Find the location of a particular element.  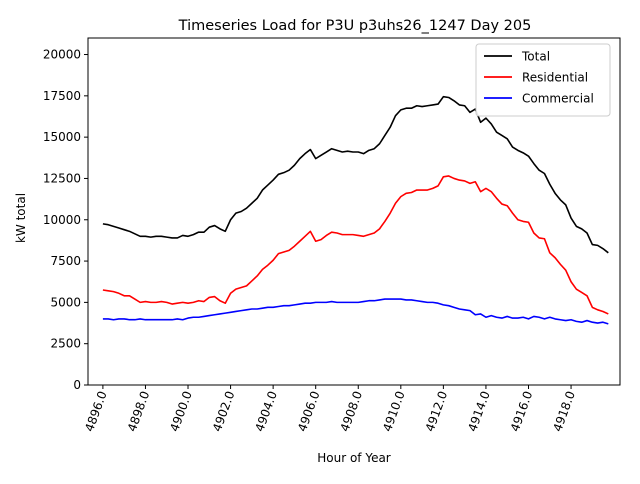

series-line-commercial is located at coordinates (355, 311).